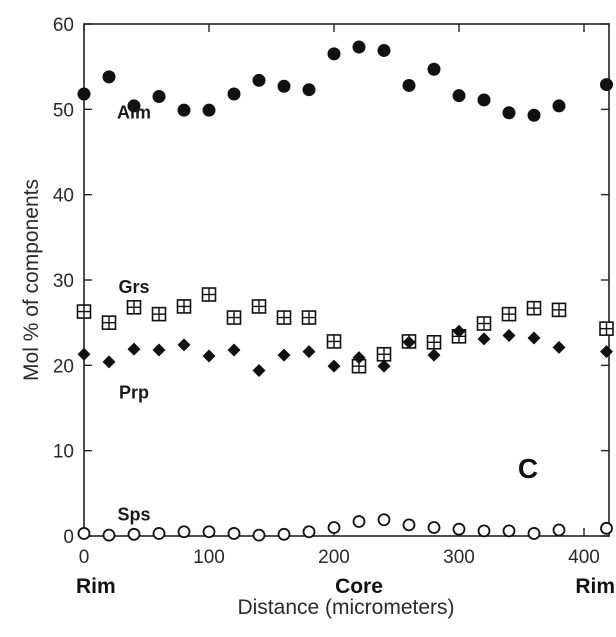 The height and width of the screenshot is (637, 616). What do you see at coordinates (68, 537) in the screenshot?
I see `y-tick-label: 0` at bounding box center [68, 537].